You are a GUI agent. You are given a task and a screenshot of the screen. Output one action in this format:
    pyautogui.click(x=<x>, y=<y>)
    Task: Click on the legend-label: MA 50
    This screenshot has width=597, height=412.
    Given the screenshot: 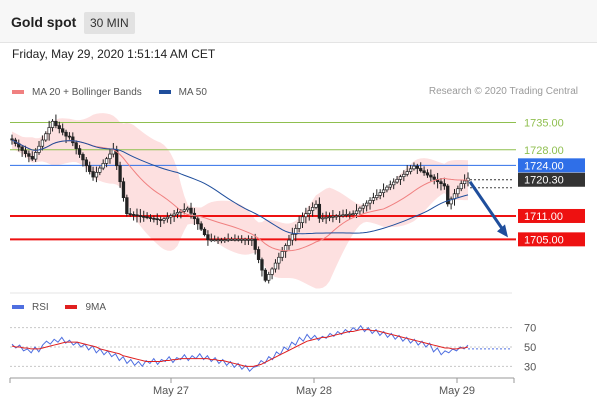 What is the action you would take?
    pyautogui.click(x=192, y=92)
    